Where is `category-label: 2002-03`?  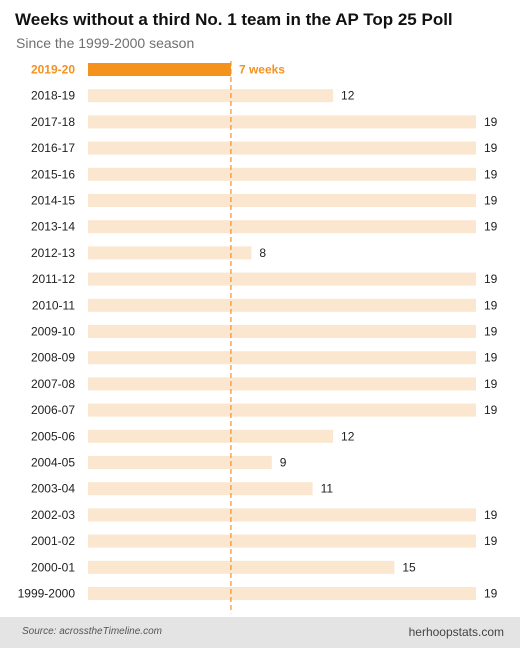 category-label: 2002-03 is located at coordinates (53, 515).